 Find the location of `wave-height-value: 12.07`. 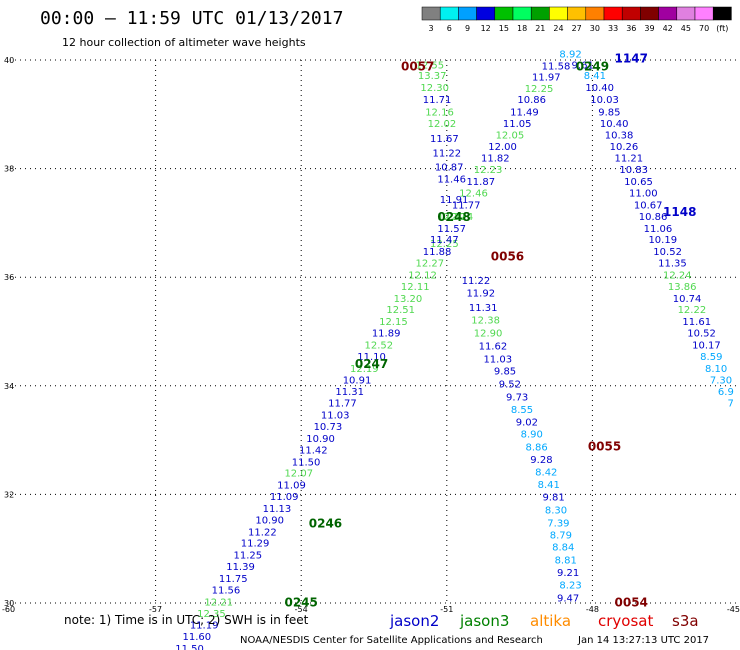

wave-height-value: 12.07 is located at coordinates (298, 474).